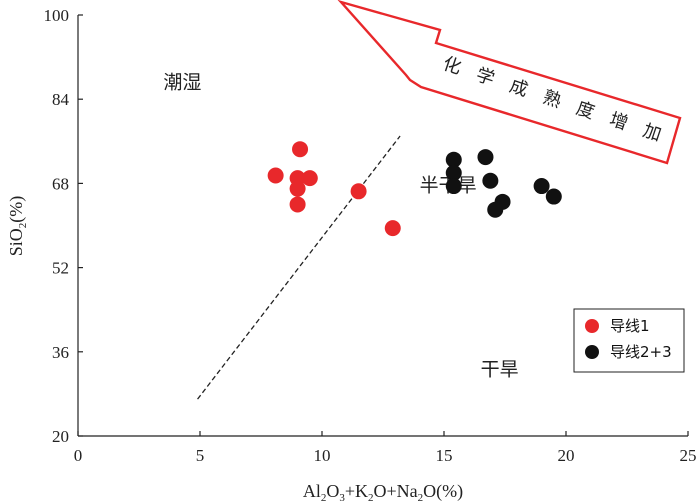 Image resolution: width=700 pixels, height=503 pixels. What do you see at coordinates (78, 455) in the screenshot?
I see `x-tick-label: 0` at bounding box center [78, 455].